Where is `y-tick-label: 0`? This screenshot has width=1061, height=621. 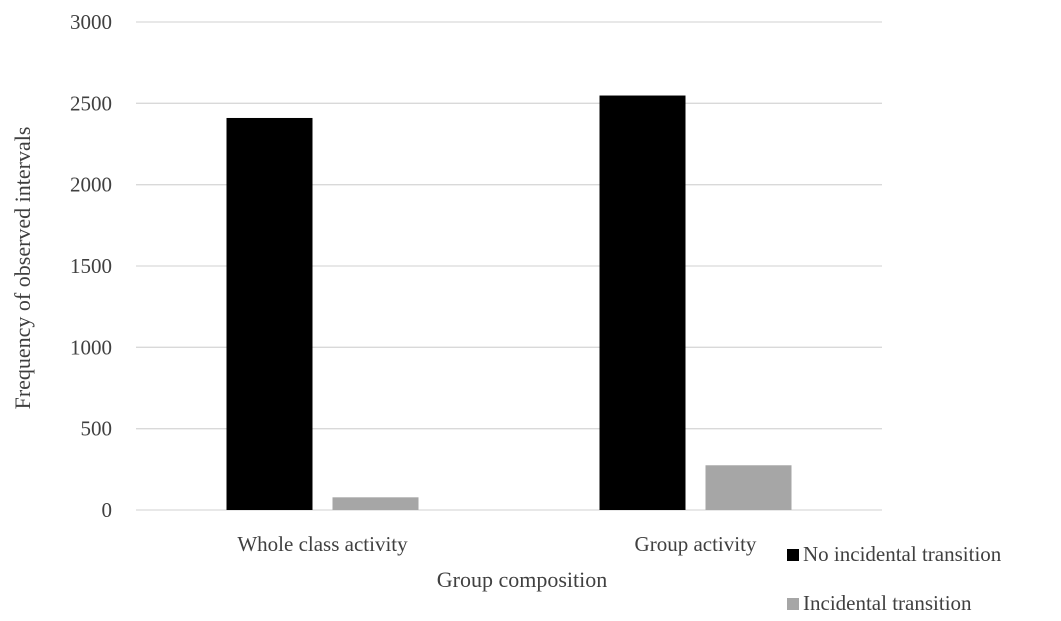 y-tick-label: 0 is located at coordinates (107, 510).